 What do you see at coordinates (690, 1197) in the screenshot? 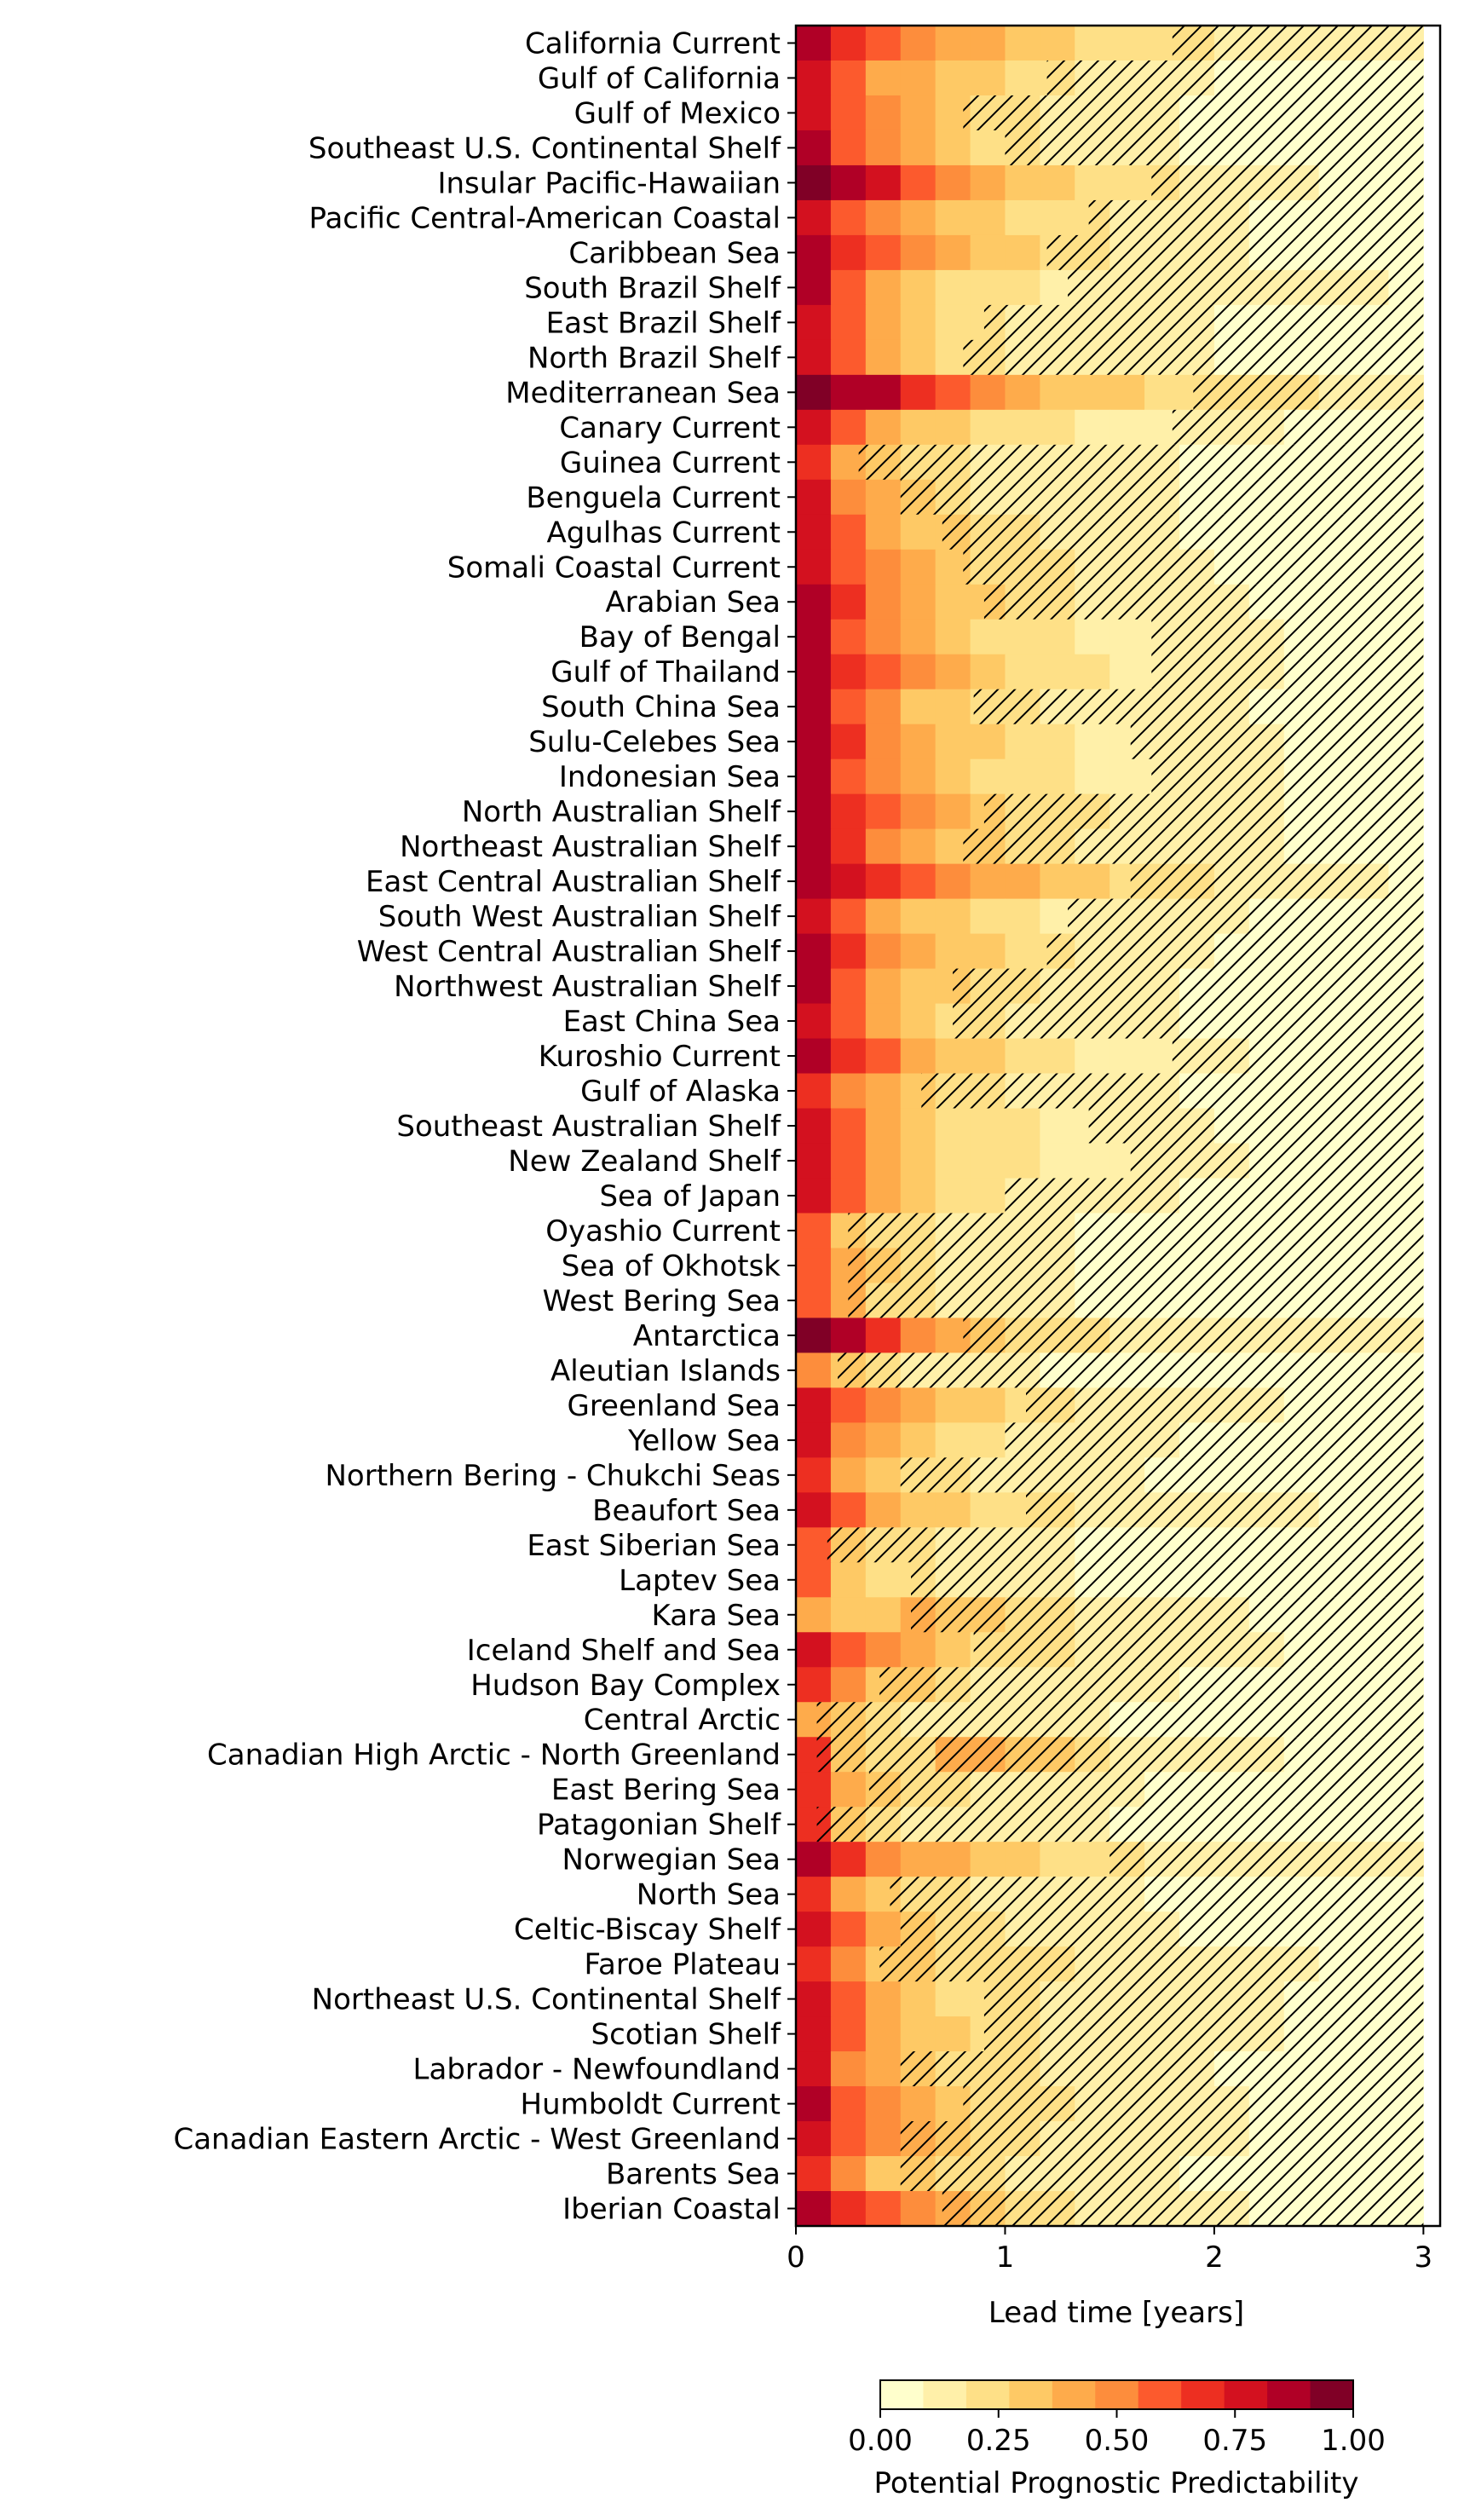
I see `region-label: Sea of Japan` at bounding box center [690, 1197].